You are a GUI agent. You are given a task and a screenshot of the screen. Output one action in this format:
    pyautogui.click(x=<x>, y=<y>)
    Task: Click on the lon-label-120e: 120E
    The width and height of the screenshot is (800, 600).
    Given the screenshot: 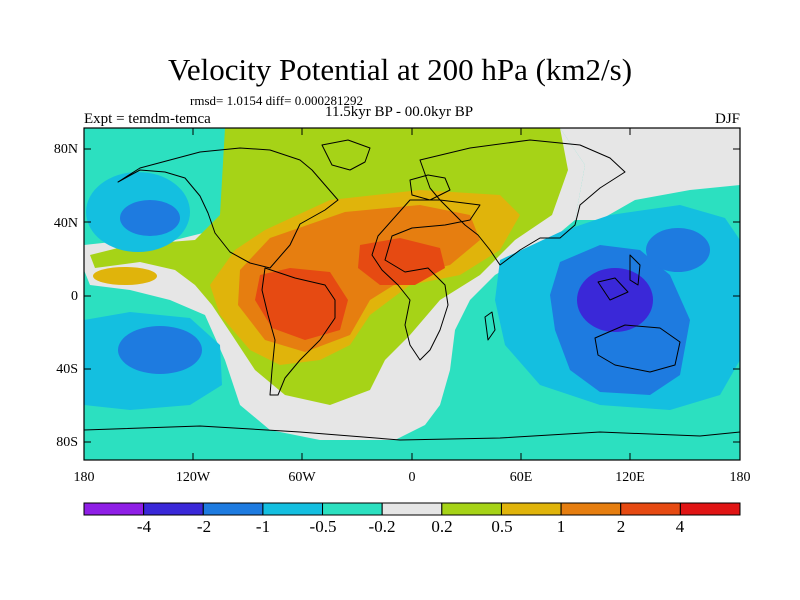 What is the action you would take?
    pyautogui.click(x=630, y=477)
    